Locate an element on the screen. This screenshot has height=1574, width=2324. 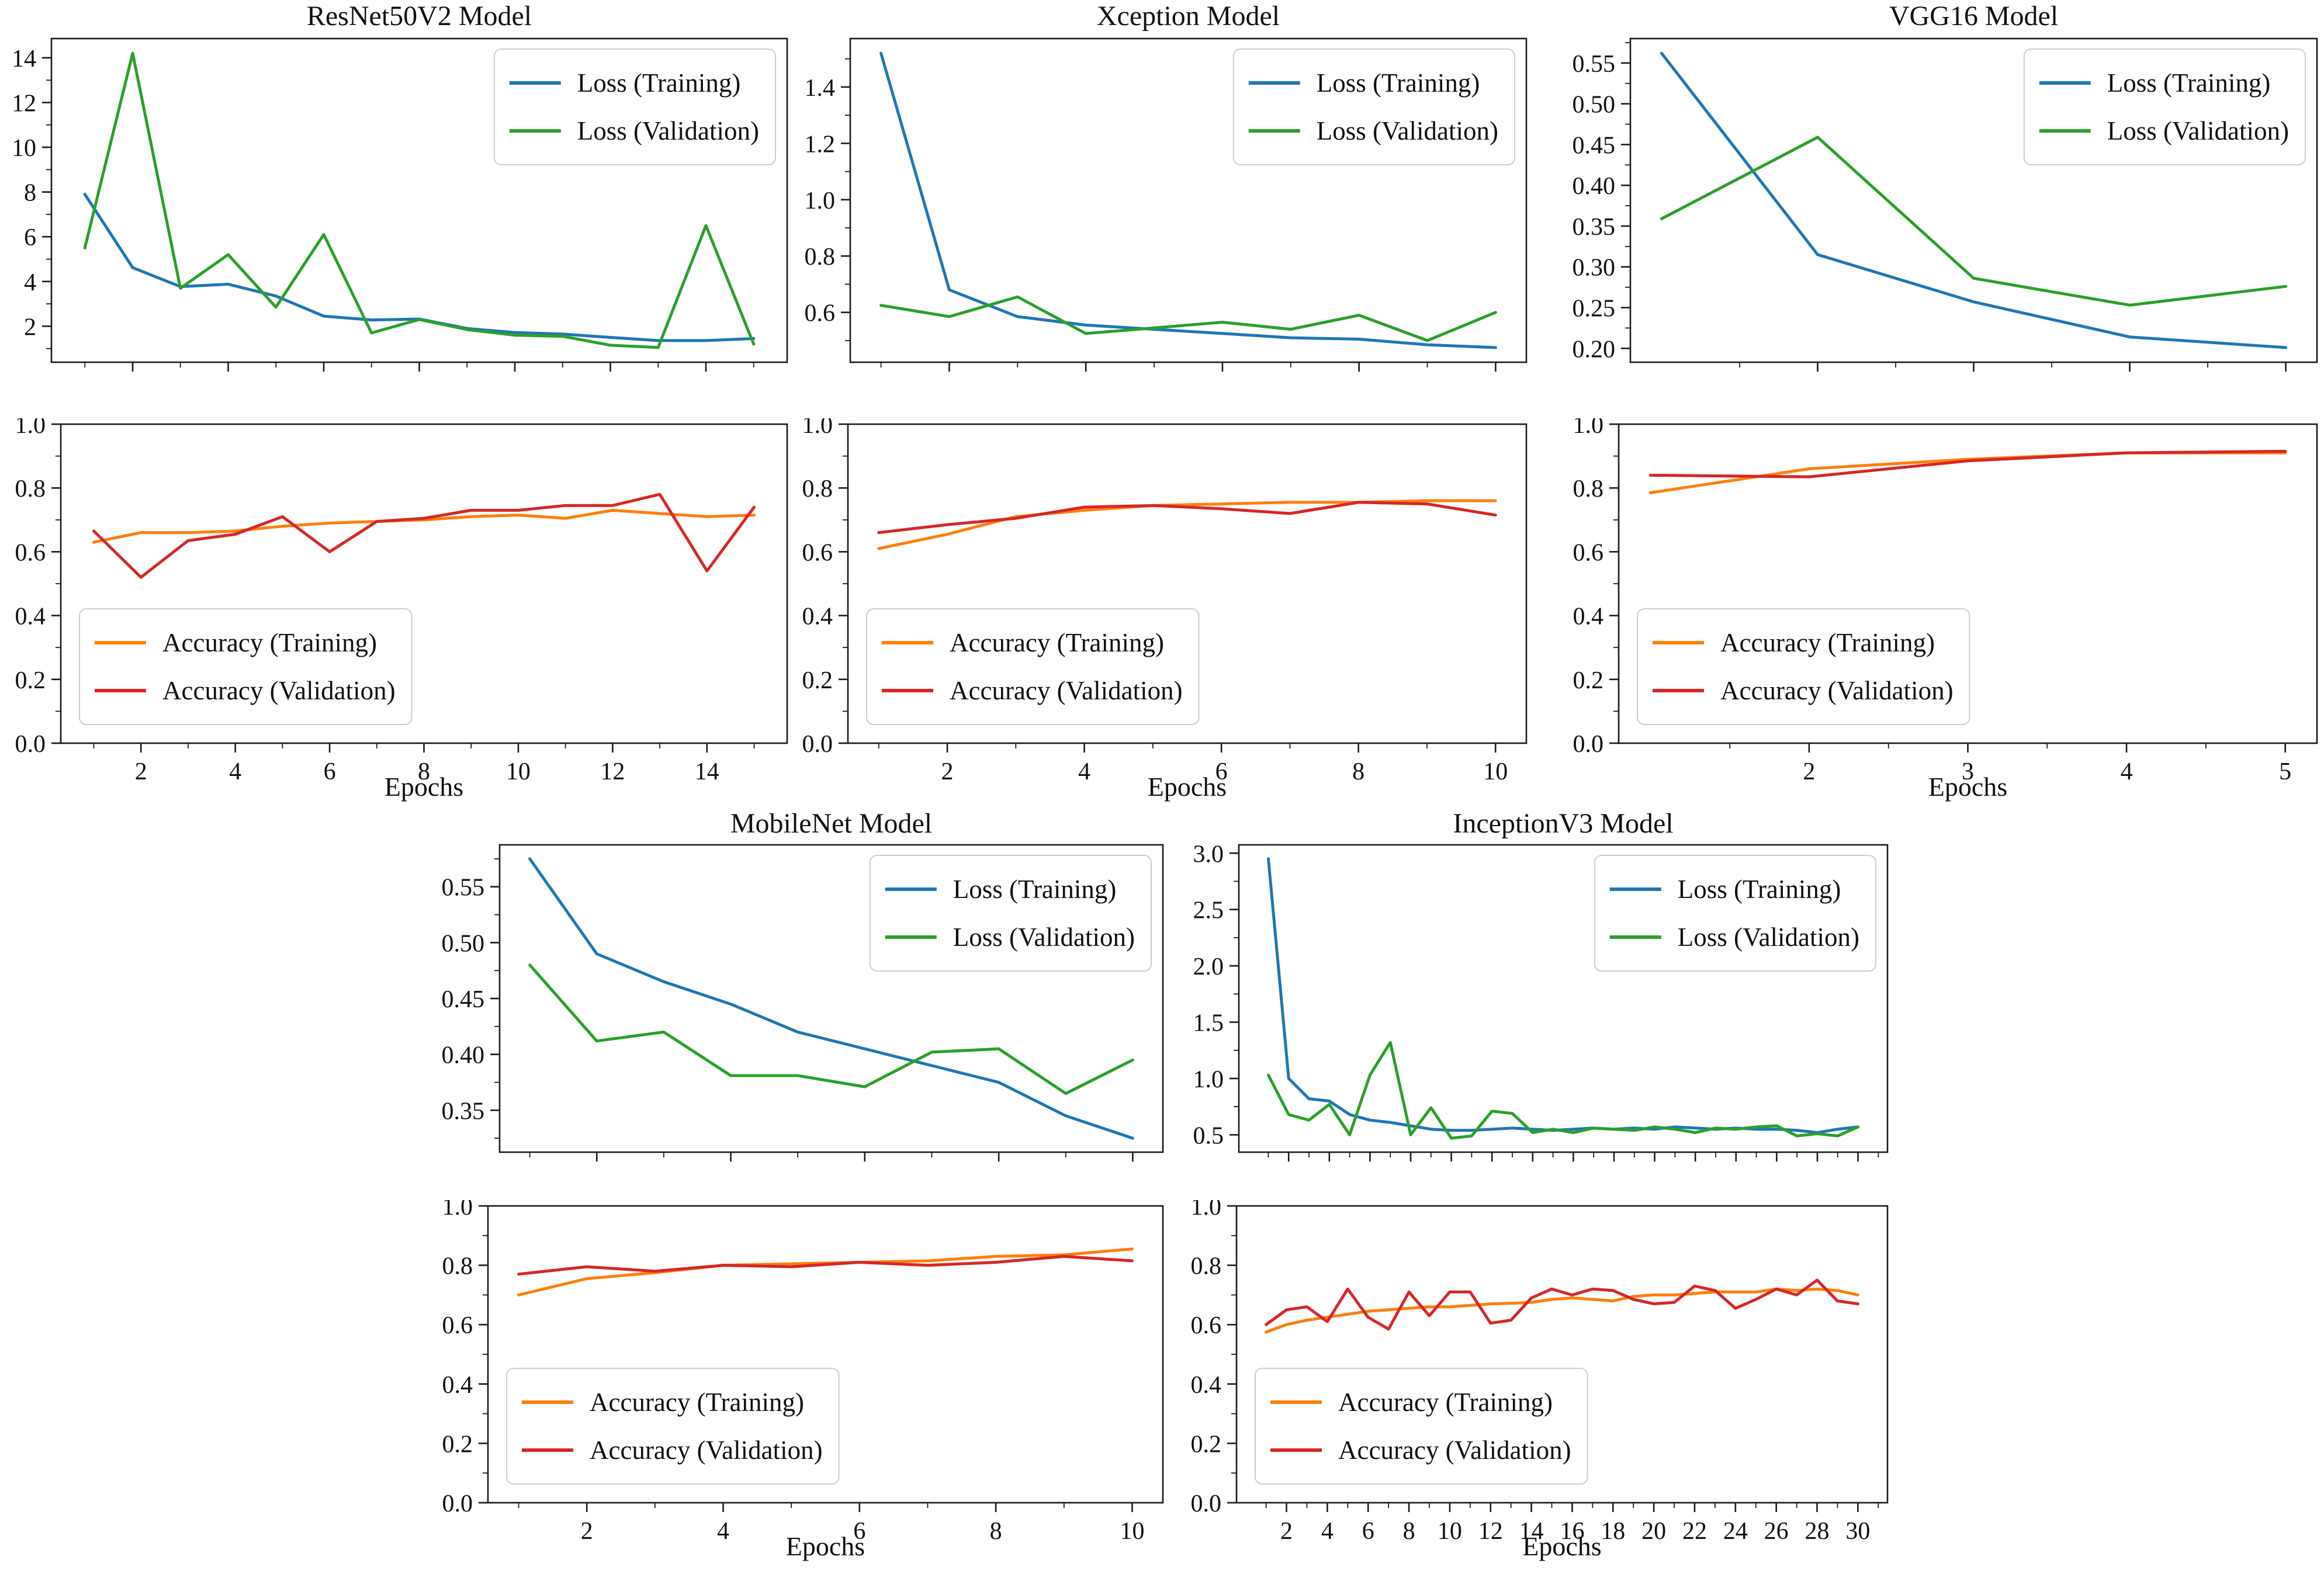
axes: 2 4 6 8 10 0.0 0.2 0.4 0.6 0.8 1.0 is located at coordinates (793, 1373).